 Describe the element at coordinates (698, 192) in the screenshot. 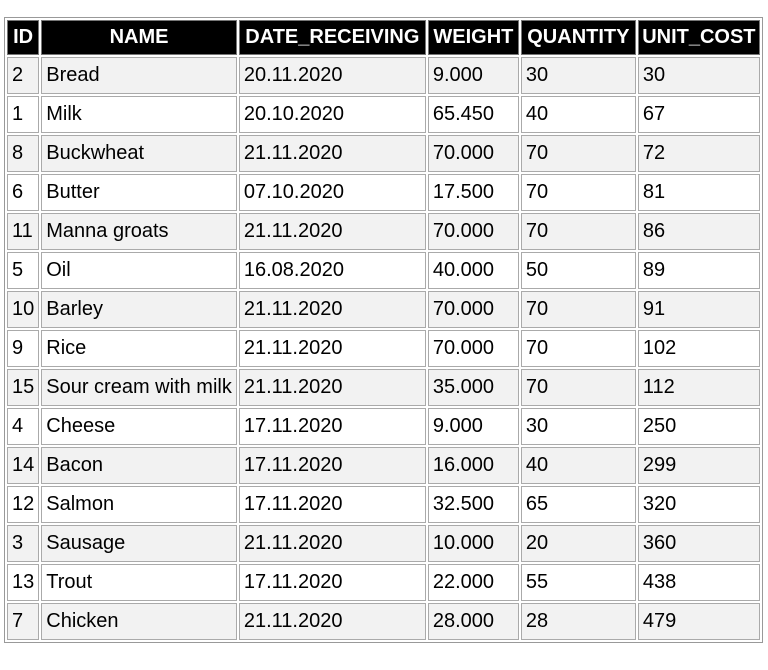

I see `cell-unit-cost: 81` at that location.